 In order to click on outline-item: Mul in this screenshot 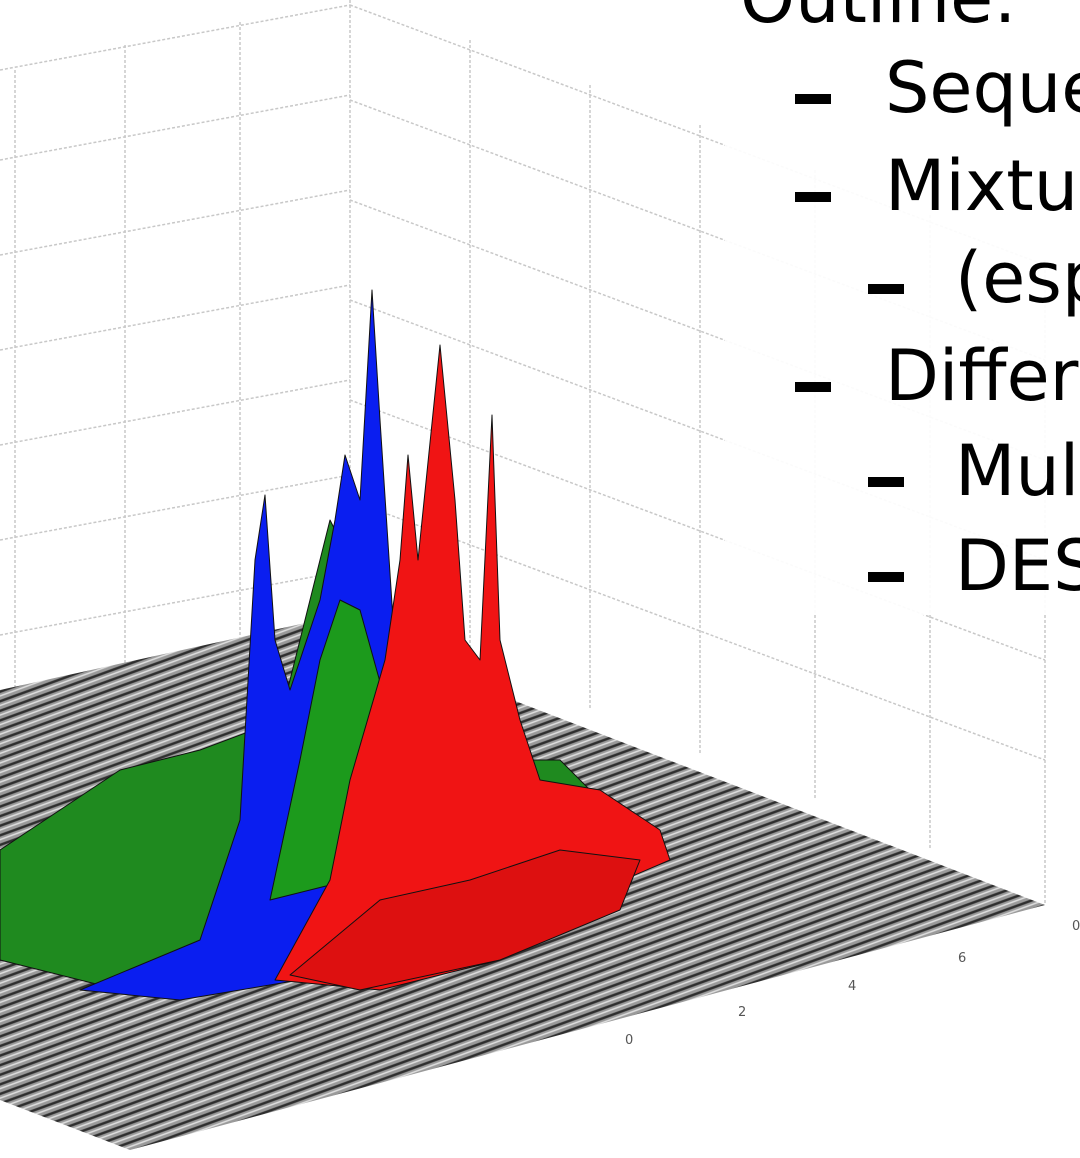, I will do `click(1017, 471)`.